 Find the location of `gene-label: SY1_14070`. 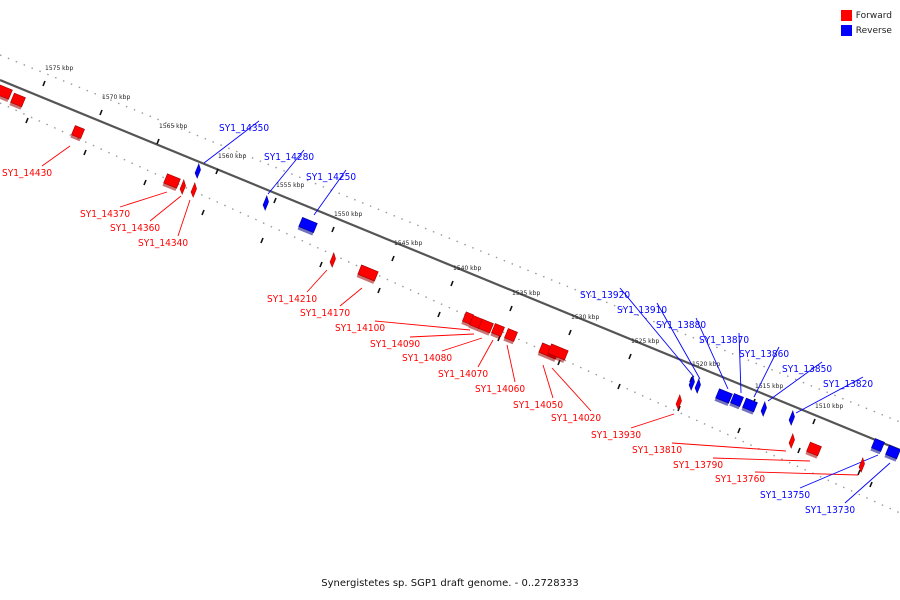

gene-label: SY1_14070 is located at coordinates (463, 374).